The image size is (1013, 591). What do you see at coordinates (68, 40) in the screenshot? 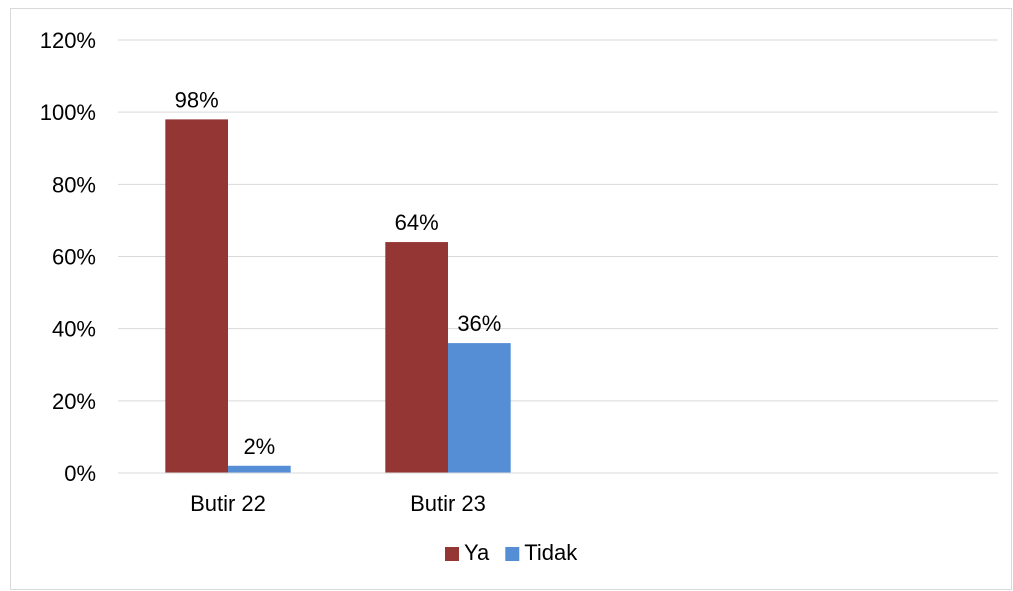
I see `y-tick-label: 120%` at bounding box center [68, 40].